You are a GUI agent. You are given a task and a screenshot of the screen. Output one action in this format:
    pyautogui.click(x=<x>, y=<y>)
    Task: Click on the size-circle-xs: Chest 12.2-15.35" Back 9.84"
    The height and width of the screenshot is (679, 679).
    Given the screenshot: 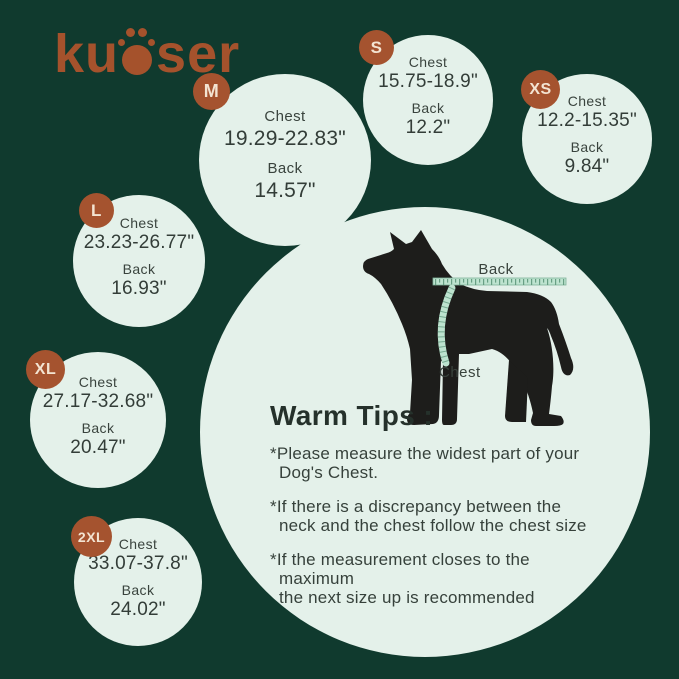 What is the action you would take?
    pyautogui.click(x=587, y=139)
    